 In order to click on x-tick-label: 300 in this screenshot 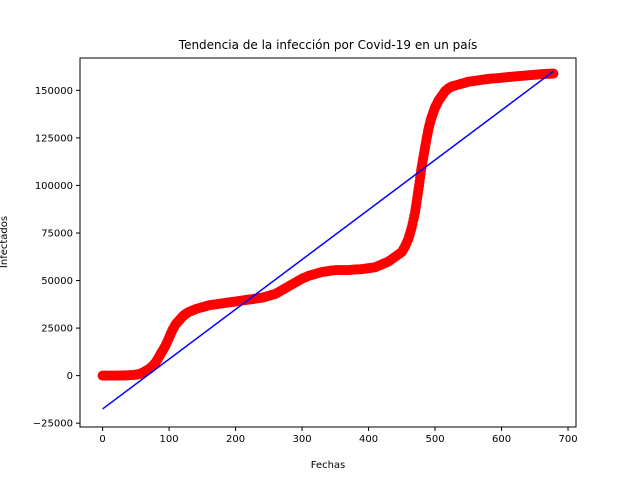, I will do `click(302, 439)`.